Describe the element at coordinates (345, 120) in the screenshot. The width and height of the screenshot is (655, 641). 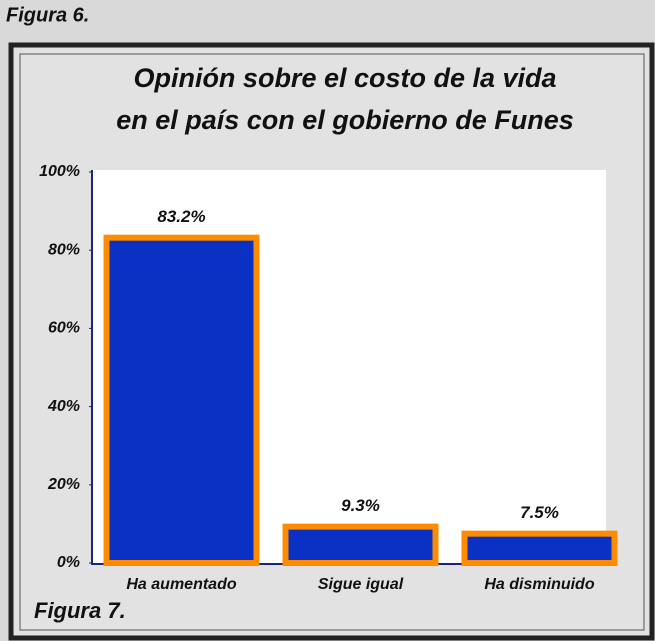
I see `chart-title: en el país con el gobierno de Funes` at that location.